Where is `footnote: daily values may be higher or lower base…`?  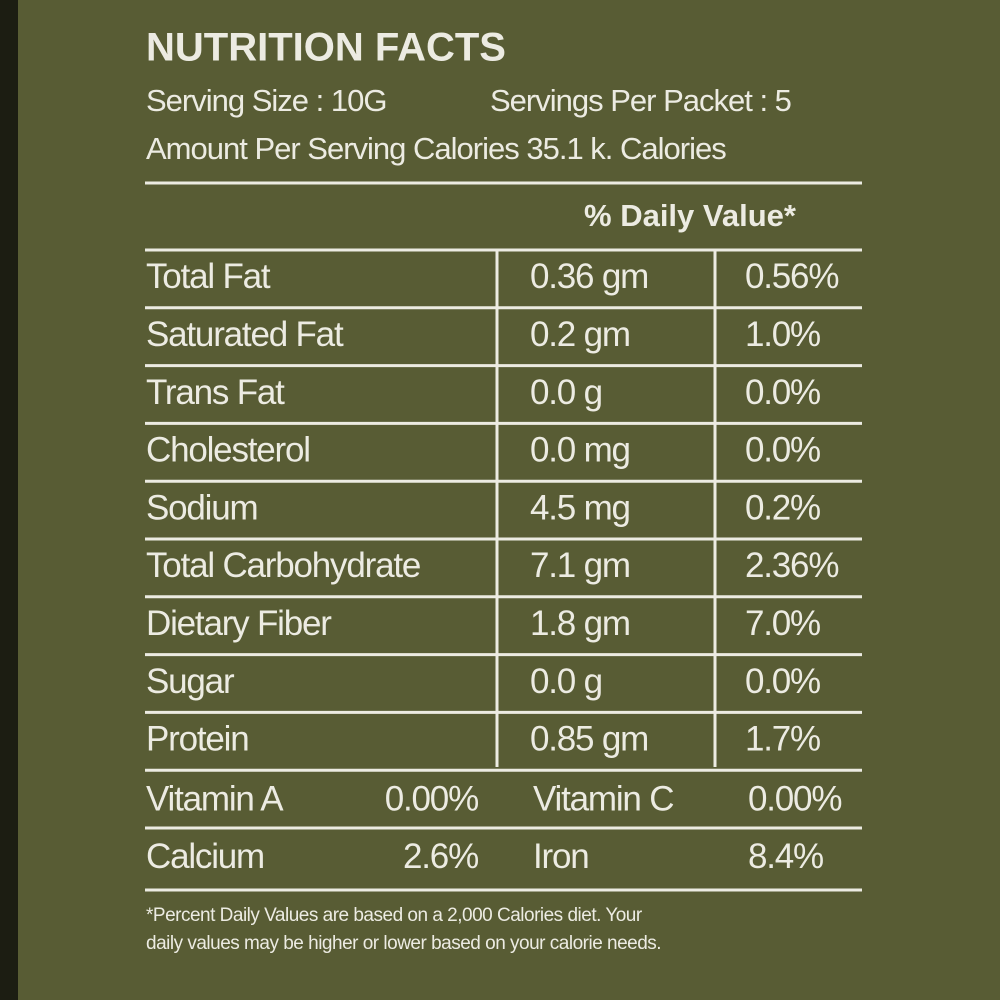 footnote: daily values may be higher or lower base… is located at coordinates (403, 943).